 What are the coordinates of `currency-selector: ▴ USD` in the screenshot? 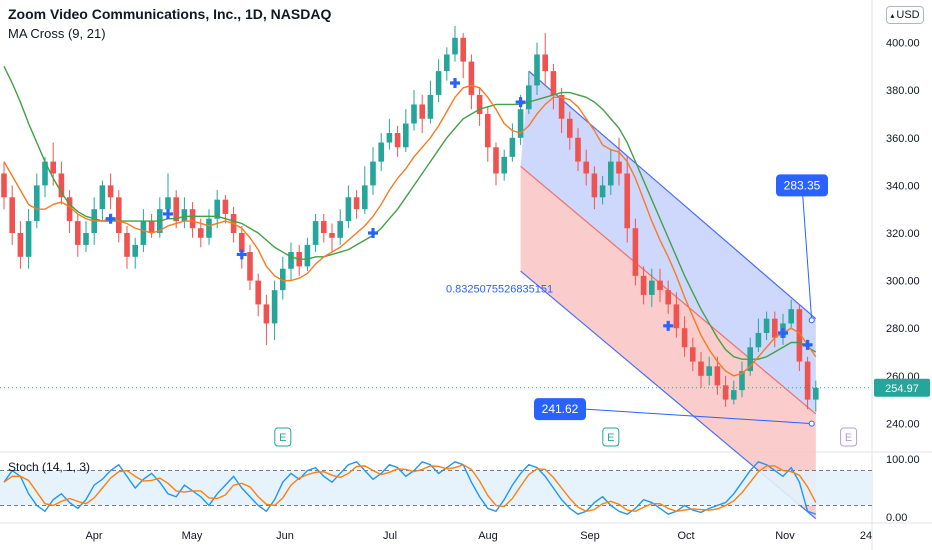 It's located at (905, 15).